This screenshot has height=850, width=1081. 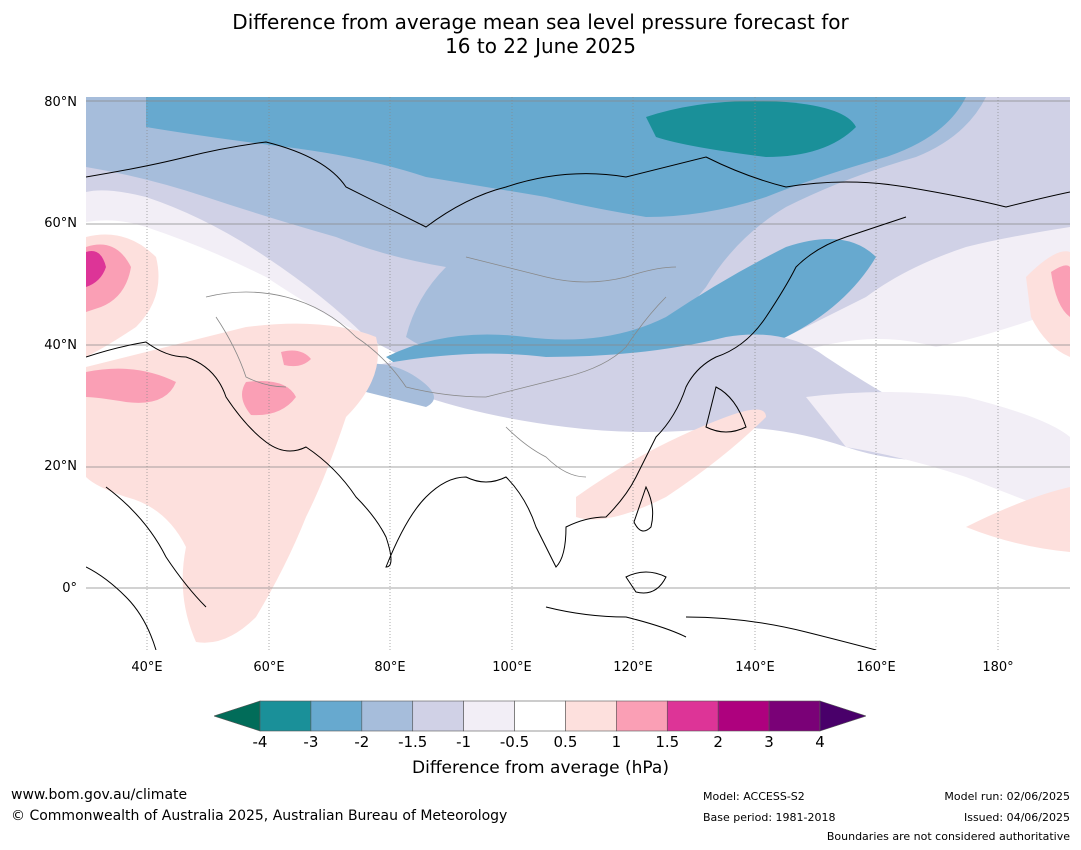 What do you see at coordinates (998, 667) in the screenshot?
I see `lon-label-180: 180°` at bounding box center [998, 667].